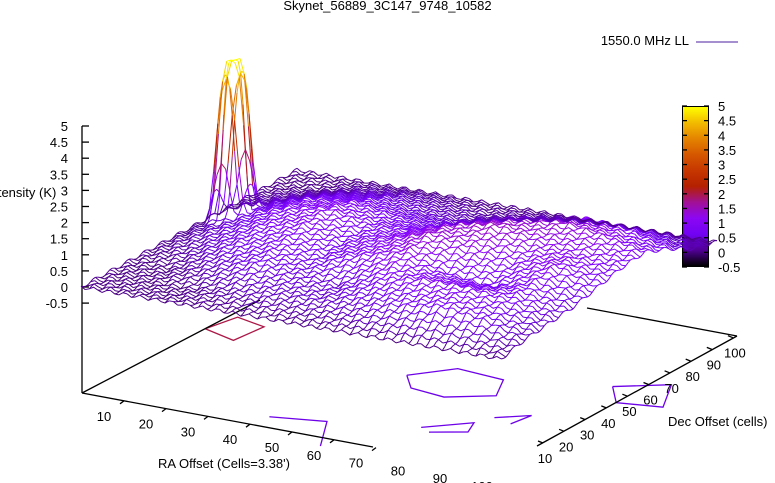 The image size is (775, 483). What do you see at coordinates (566, 446) in the screenshot?
I see `y-tick-label: 20` at bounding box center [566, 446].